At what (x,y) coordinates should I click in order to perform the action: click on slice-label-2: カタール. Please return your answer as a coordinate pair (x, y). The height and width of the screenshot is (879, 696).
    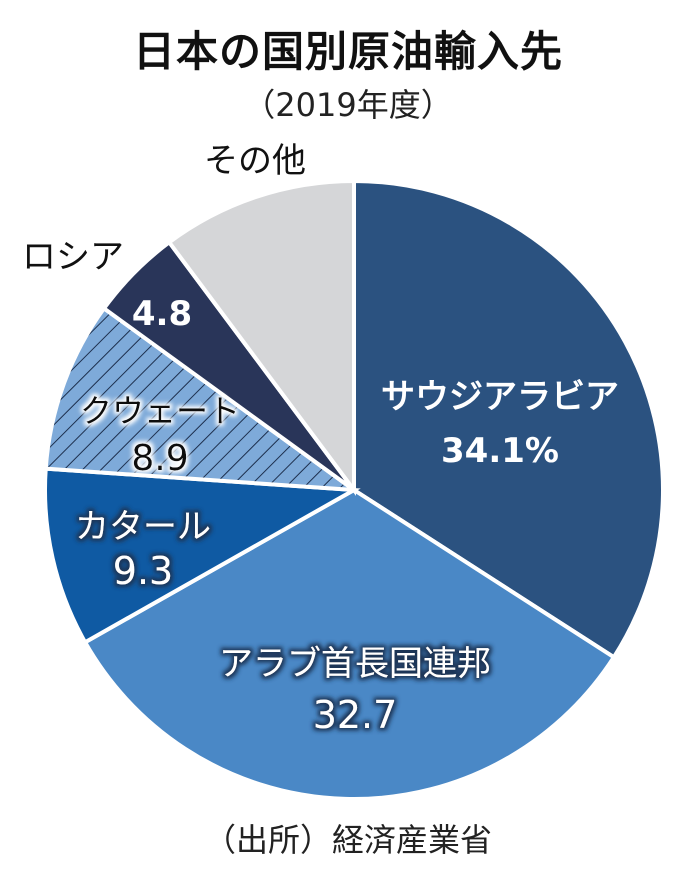
    Looking at the image, I should click on (143, 527).